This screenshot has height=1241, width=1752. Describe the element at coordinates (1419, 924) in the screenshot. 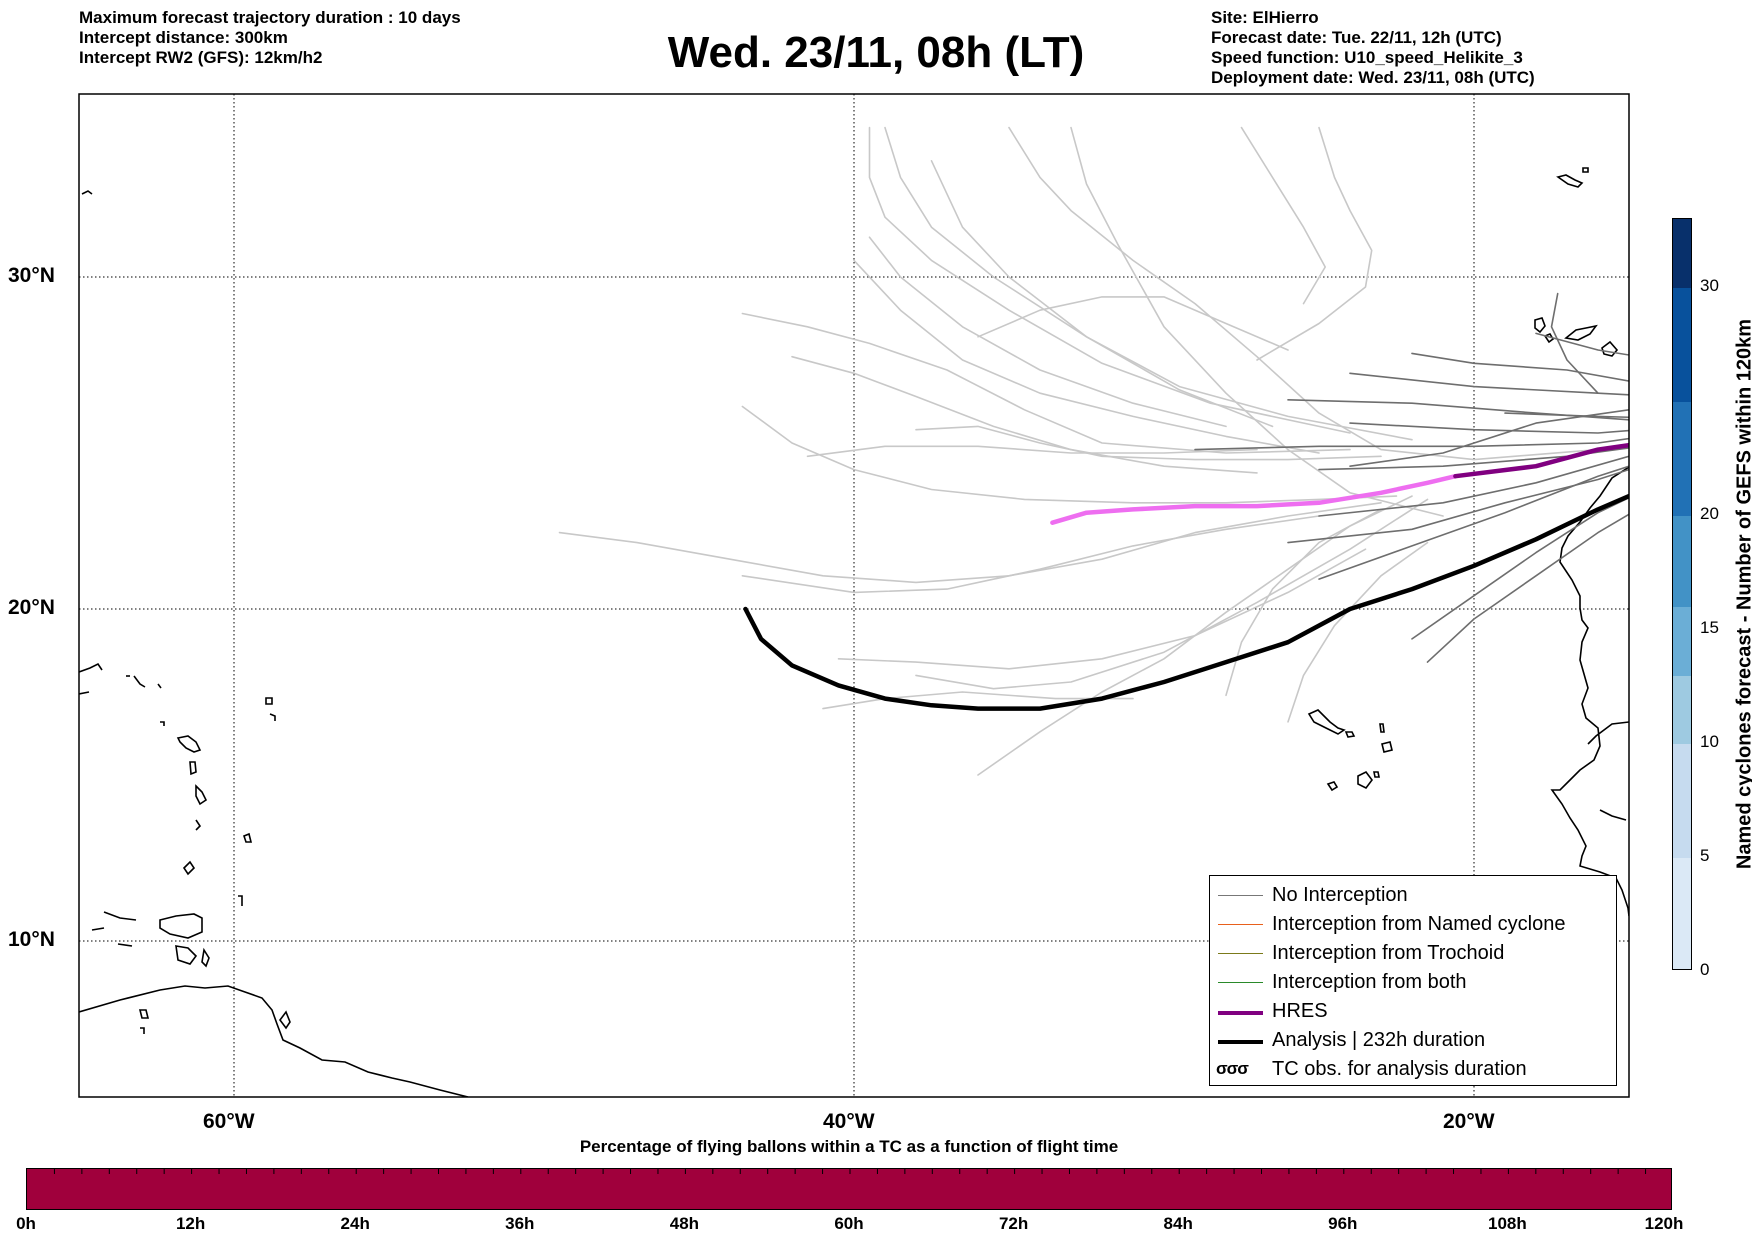

I see `legend-label: Interception from Named cyclone` at that location.